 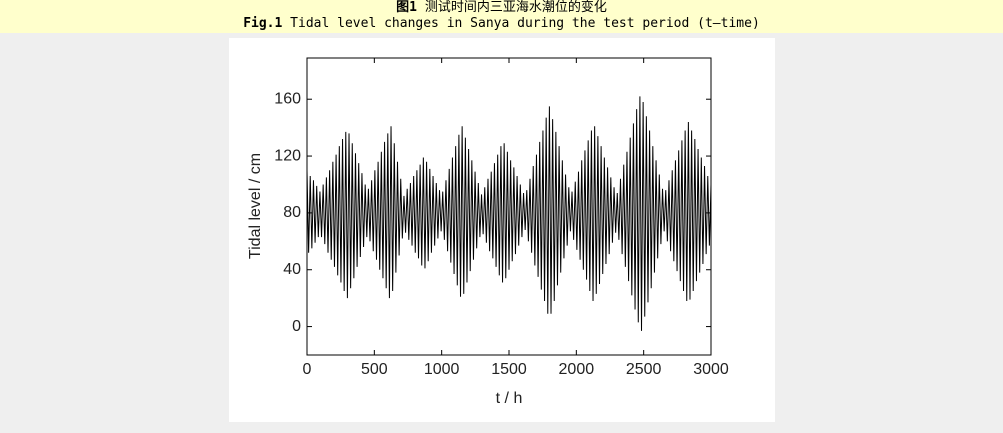 I want to click on y-tick-label: 80, so click(x=292, y=212).